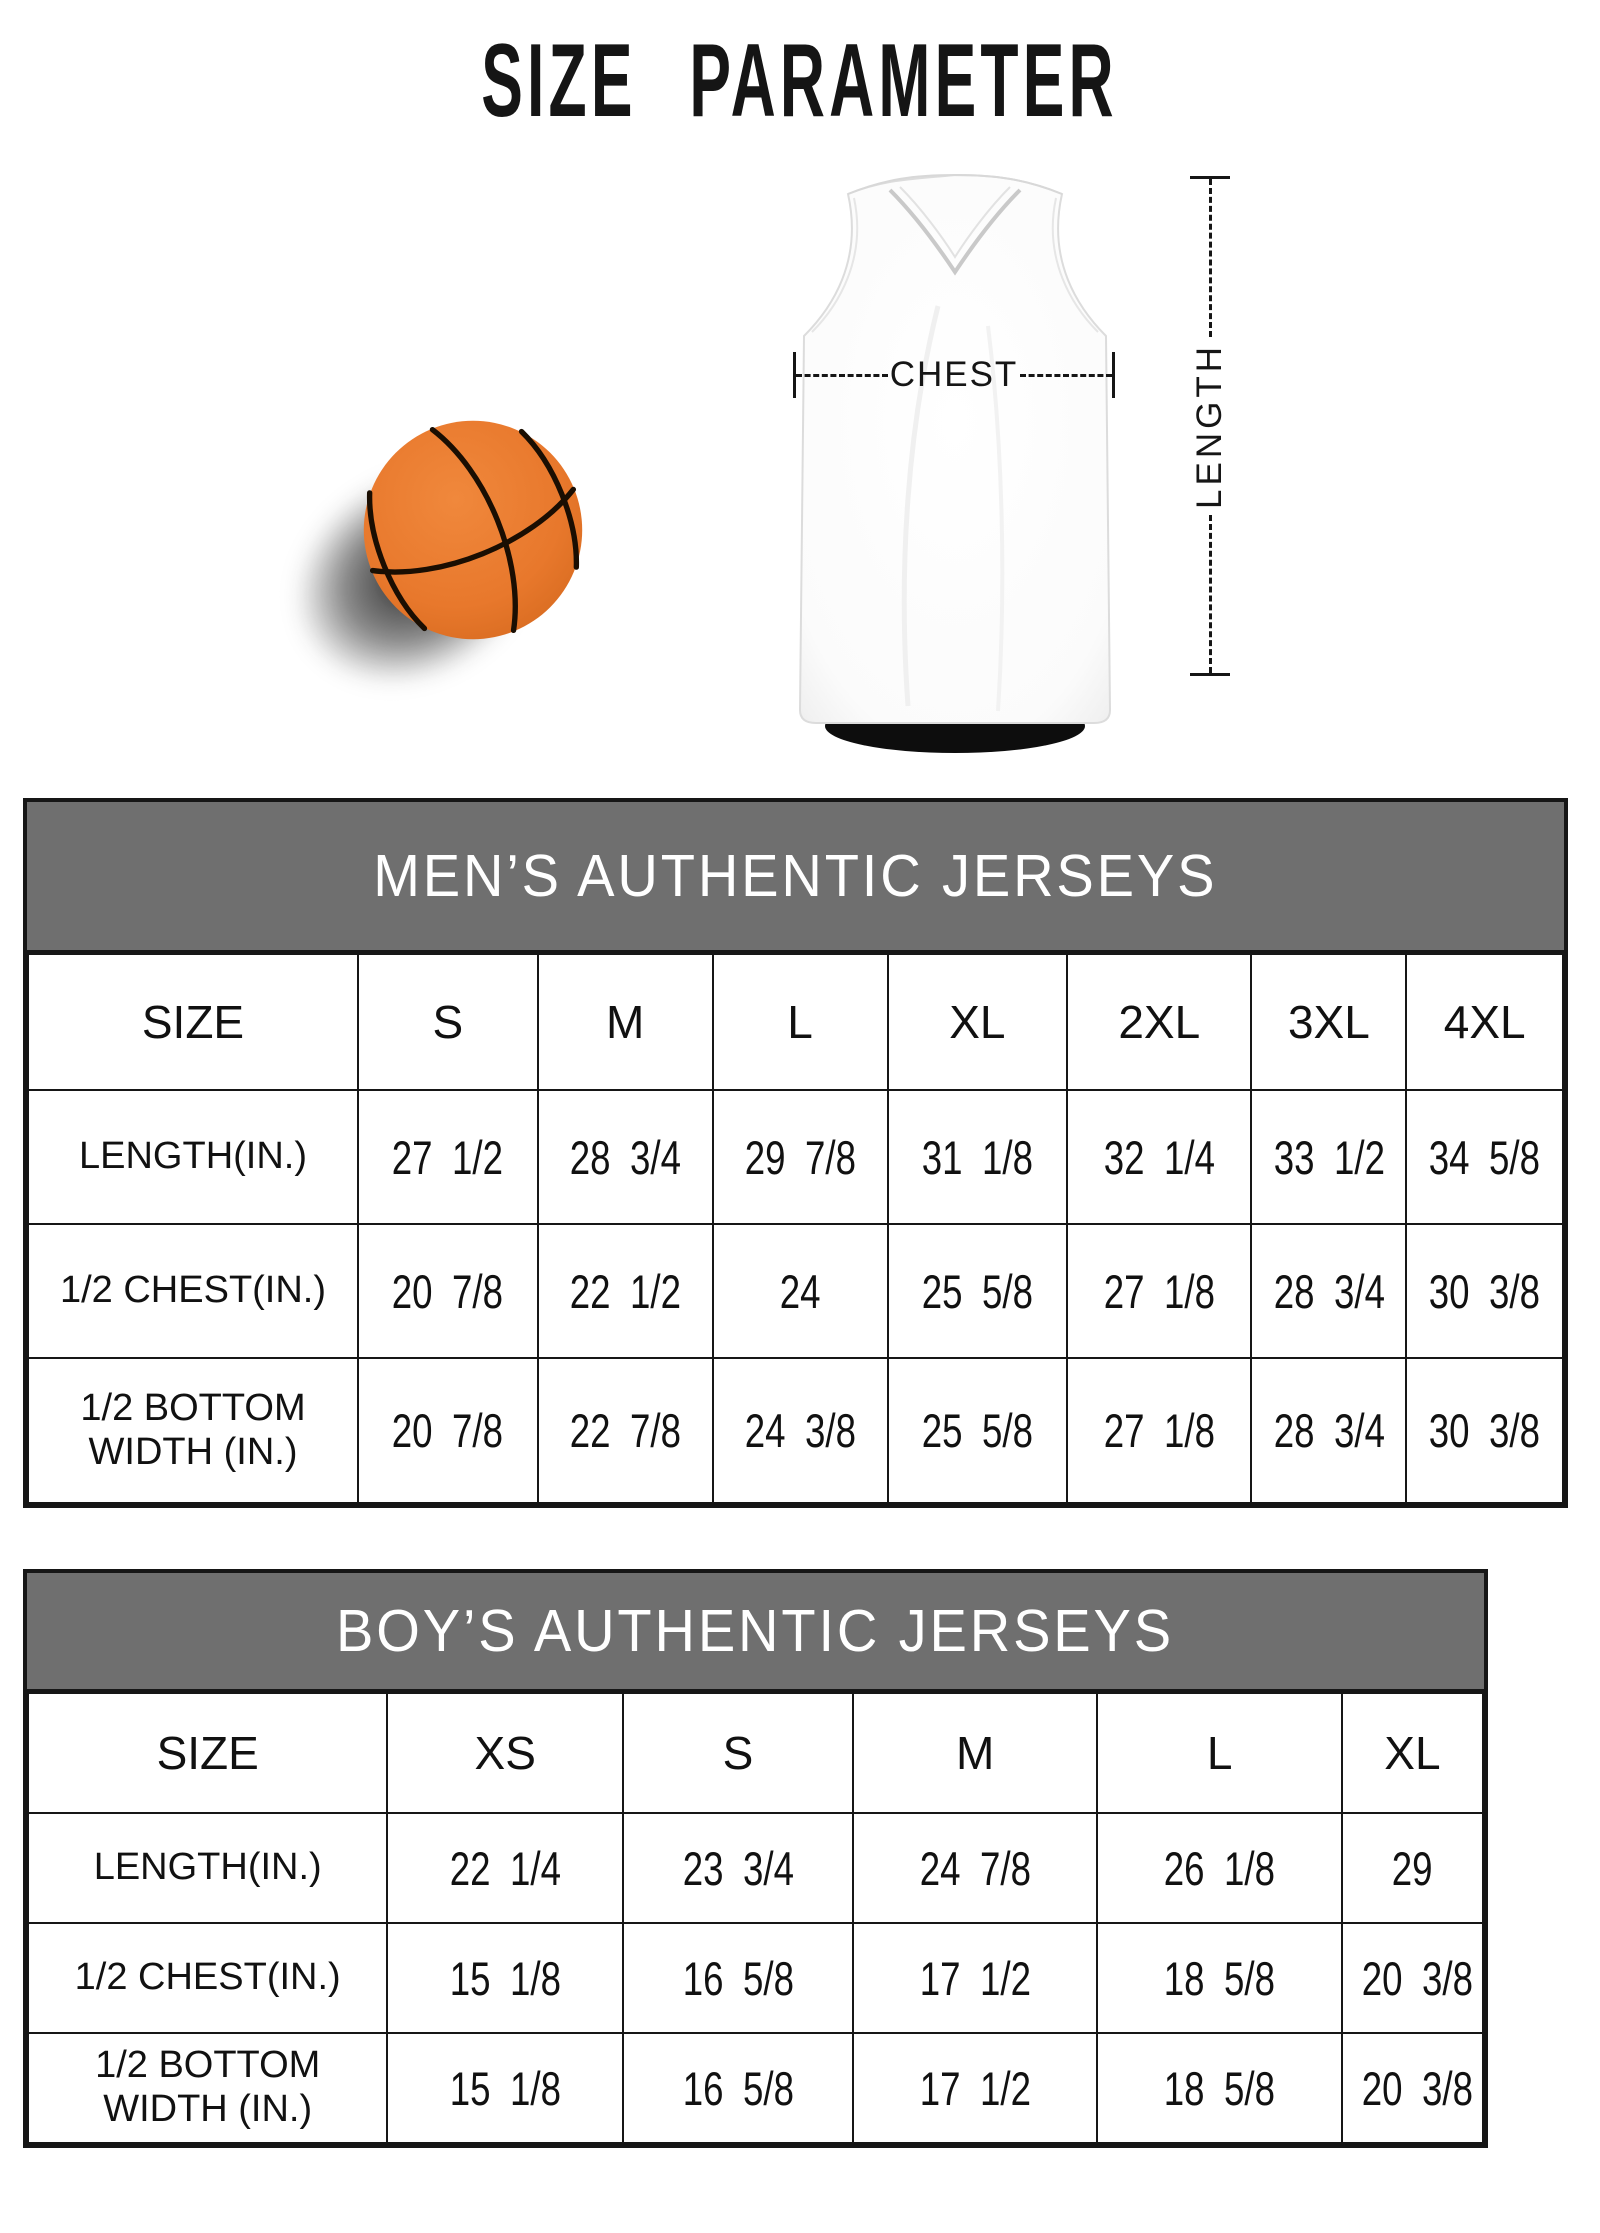 The width and height of the screenshot is (1600, 2233). I want to click on length-dash-top-icon, so click(1210, 258).